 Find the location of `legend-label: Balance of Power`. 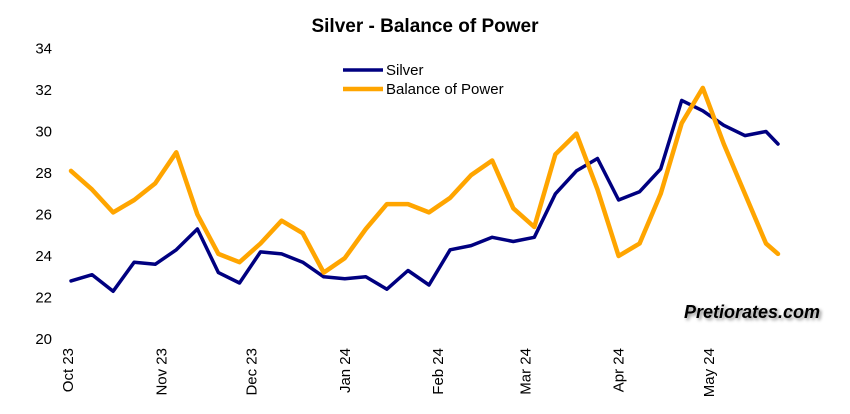

legend-label: Balance of Power is located at coordinates (445, 89).